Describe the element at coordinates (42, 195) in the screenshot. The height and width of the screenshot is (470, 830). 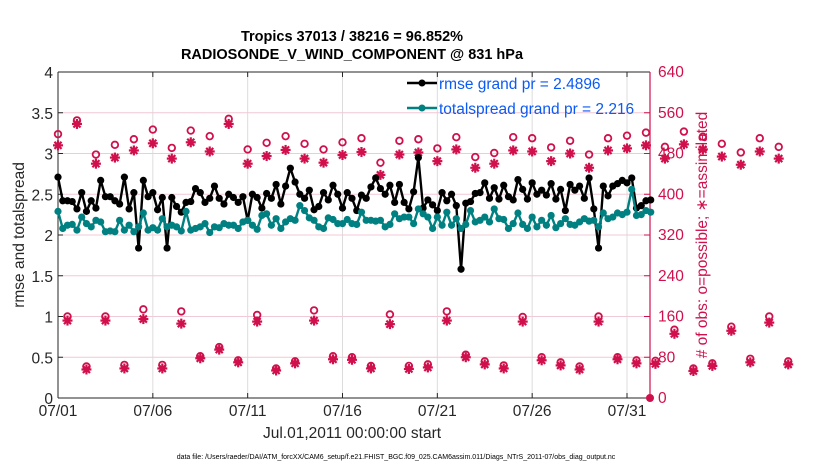
I see `y-tick-label: 2.5` at that location.